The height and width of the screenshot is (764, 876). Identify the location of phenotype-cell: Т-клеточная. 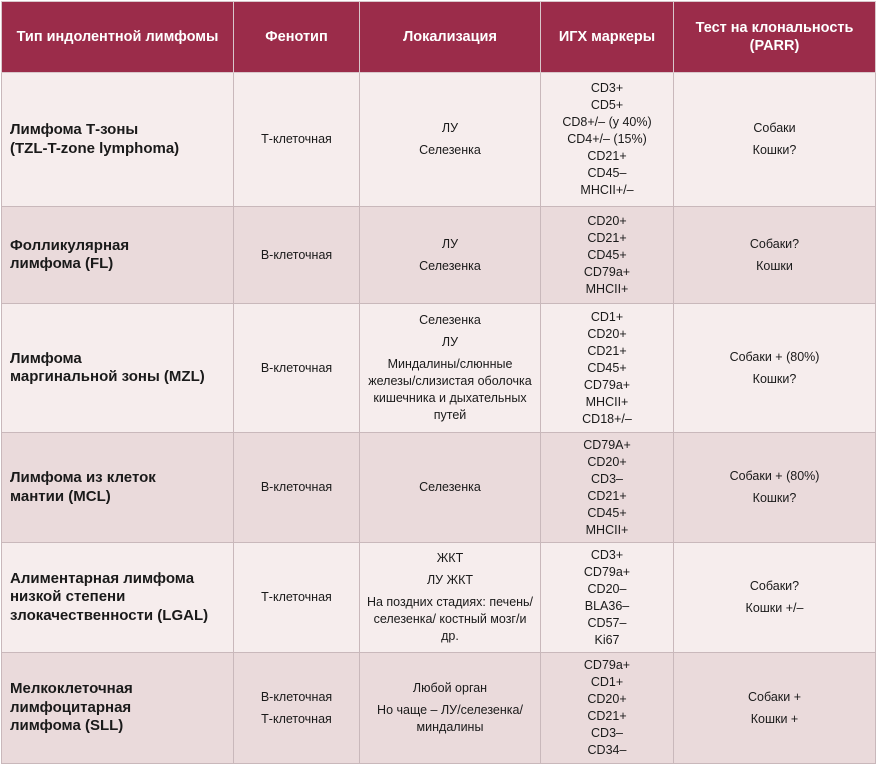
(296, 139).